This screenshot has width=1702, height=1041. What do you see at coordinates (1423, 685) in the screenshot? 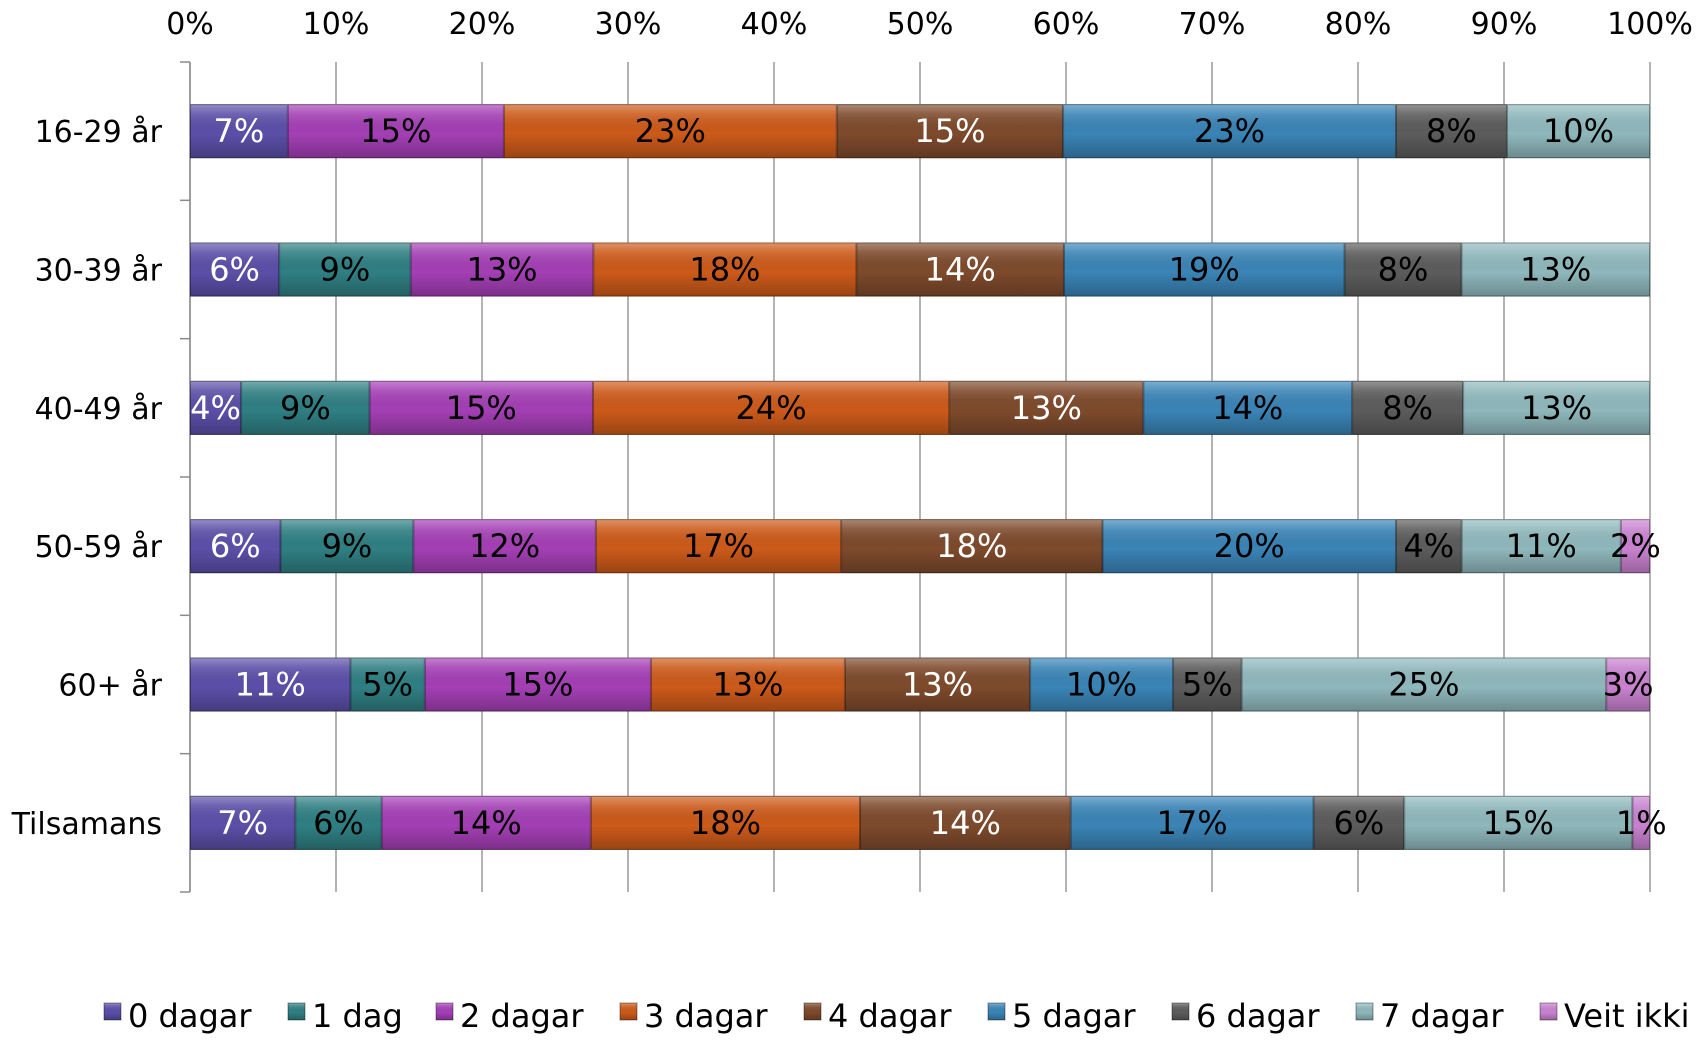
I see `data-label: 25%` at bounding box center [1423, 685].